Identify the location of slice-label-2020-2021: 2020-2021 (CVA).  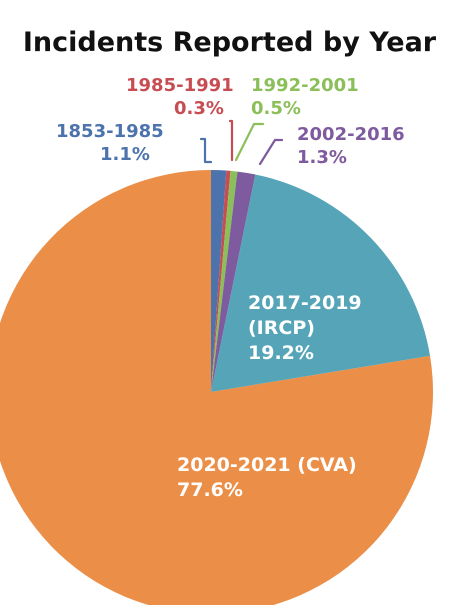
(267, 465).